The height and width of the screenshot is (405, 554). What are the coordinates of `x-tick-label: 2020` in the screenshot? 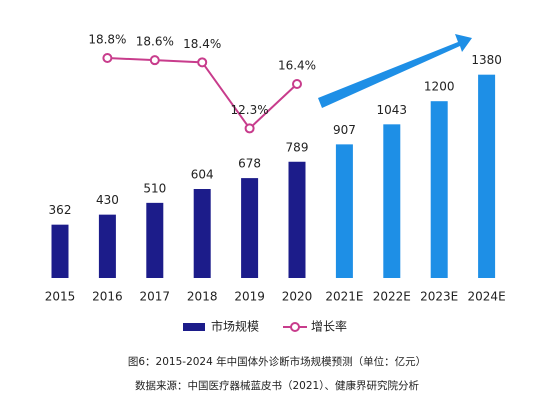 It's located at (297, 297).